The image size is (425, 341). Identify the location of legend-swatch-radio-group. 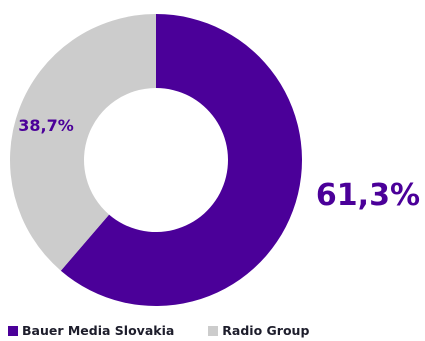
(213, 330).